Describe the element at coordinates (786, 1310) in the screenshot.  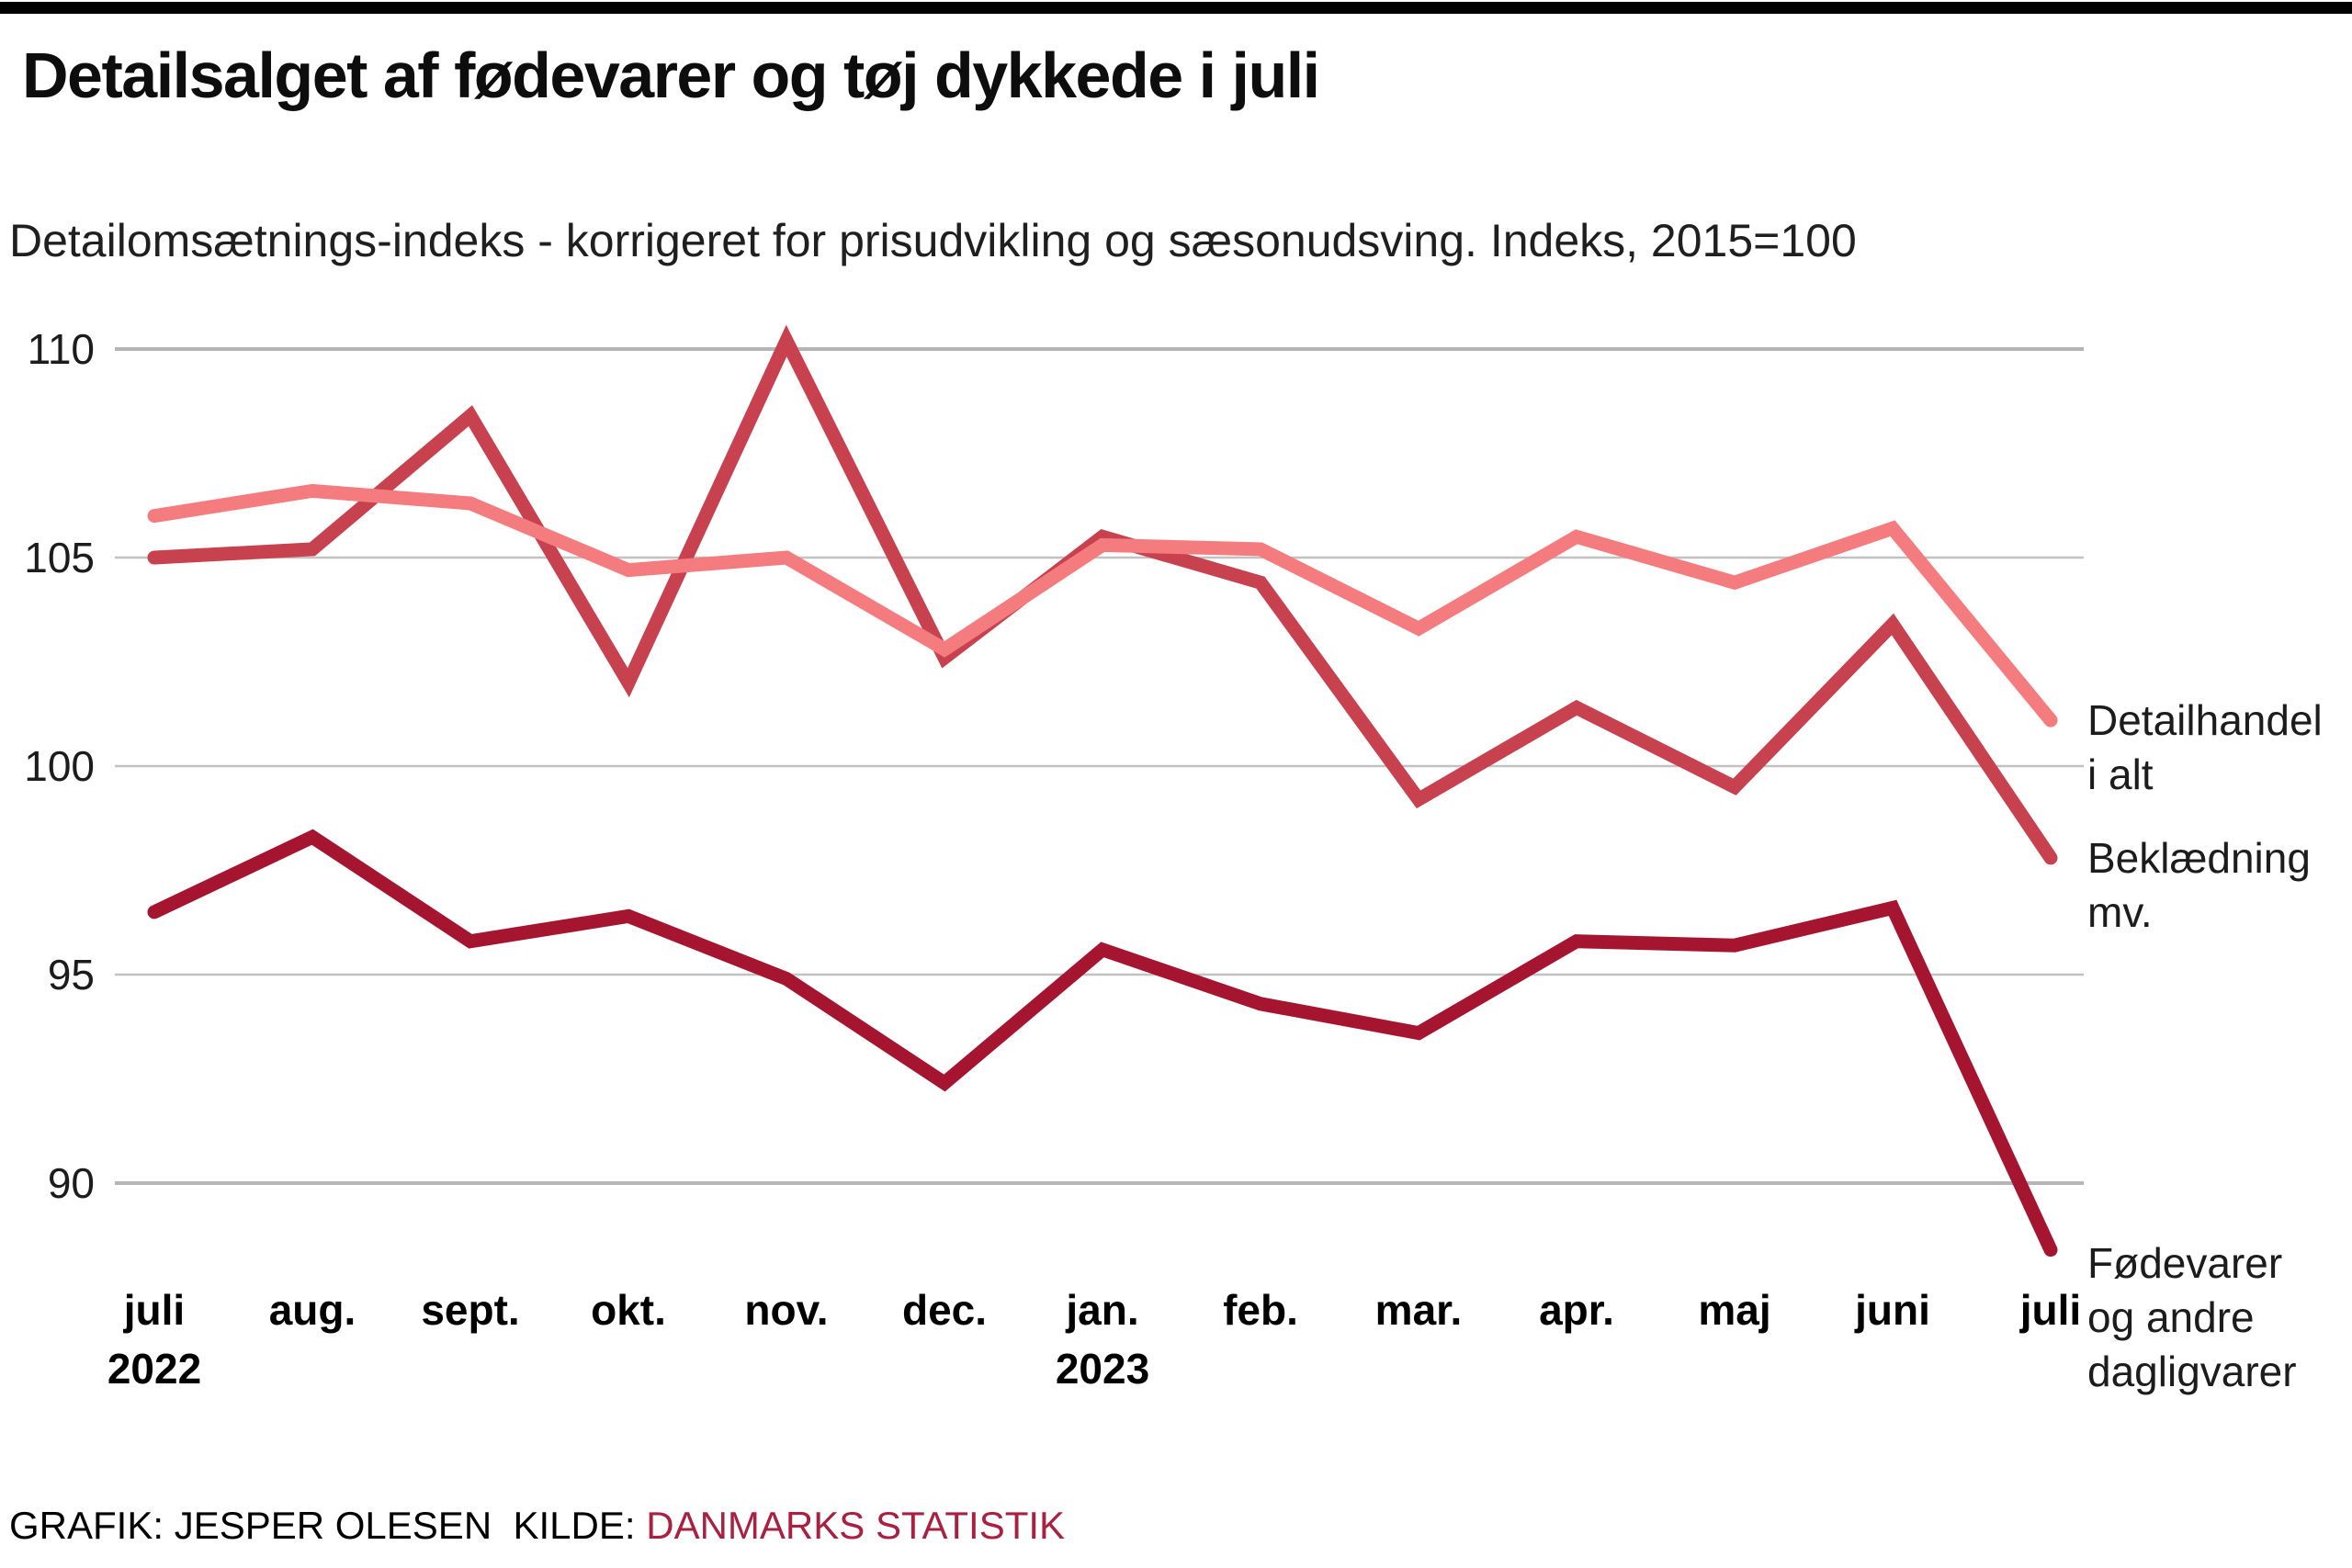
I see `x-axis-month-label-4: nov.` at that location.